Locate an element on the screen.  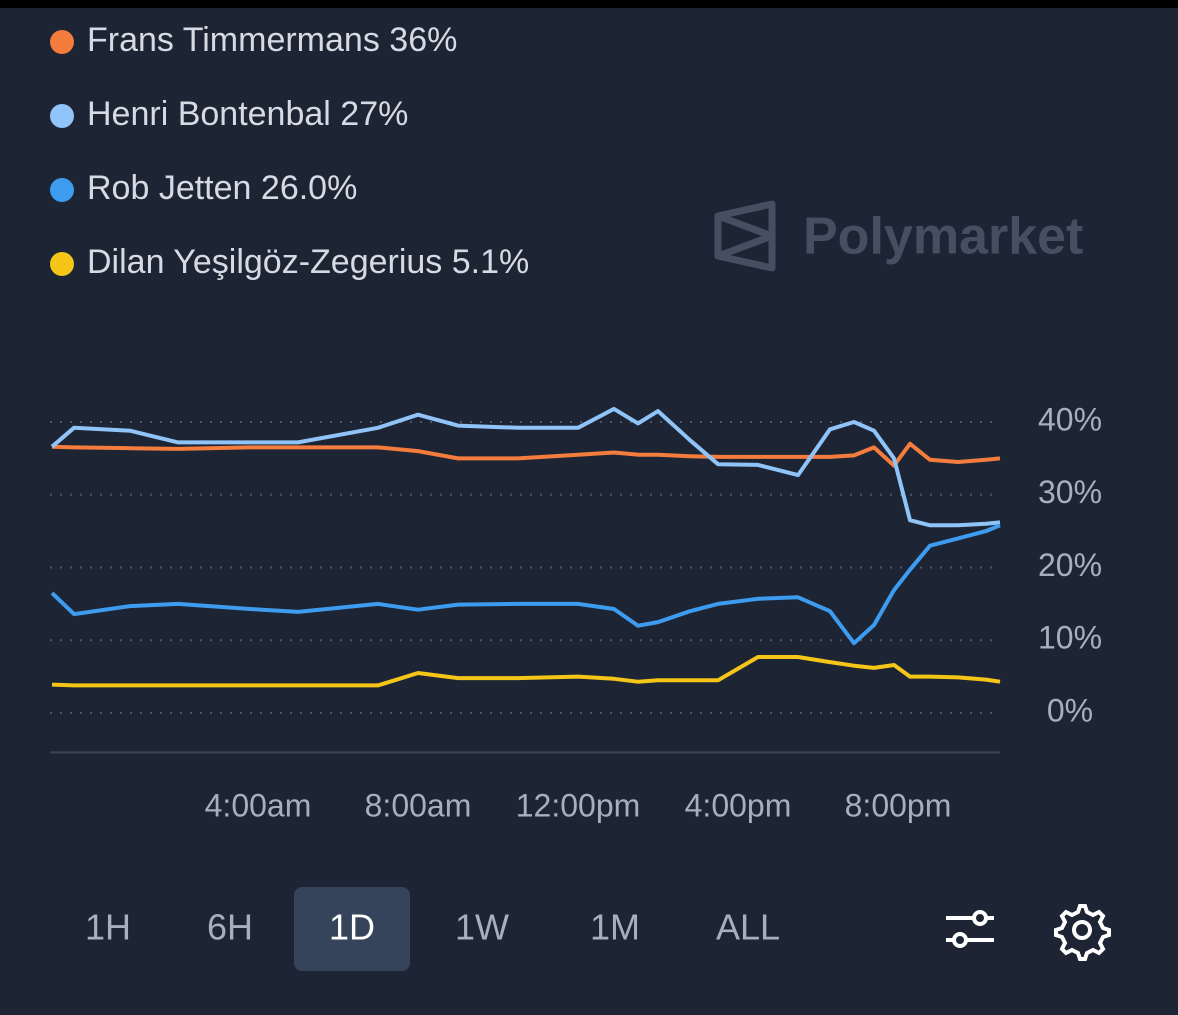
range-button: 1H is located at coordinates (108, 927).